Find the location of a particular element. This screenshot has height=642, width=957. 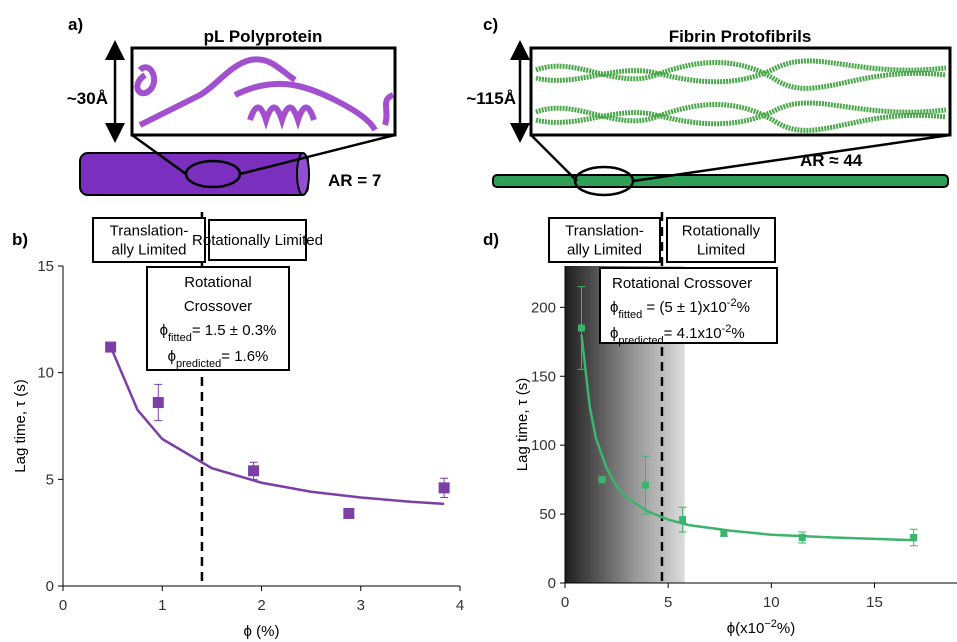

annotation-line: ϕfitted = (5 ± 1)x10-2% is located at coordinates (680, 309).